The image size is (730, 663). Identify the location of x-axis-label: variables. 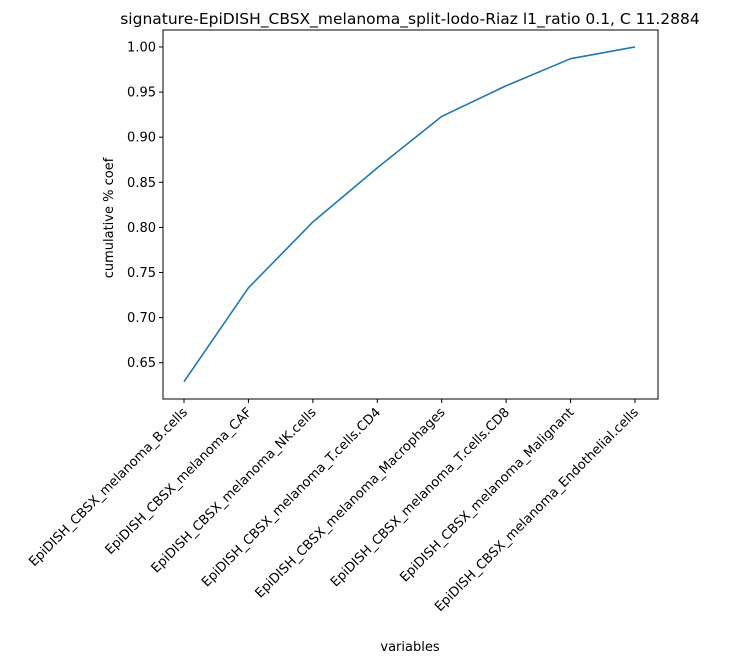
(409, 647).